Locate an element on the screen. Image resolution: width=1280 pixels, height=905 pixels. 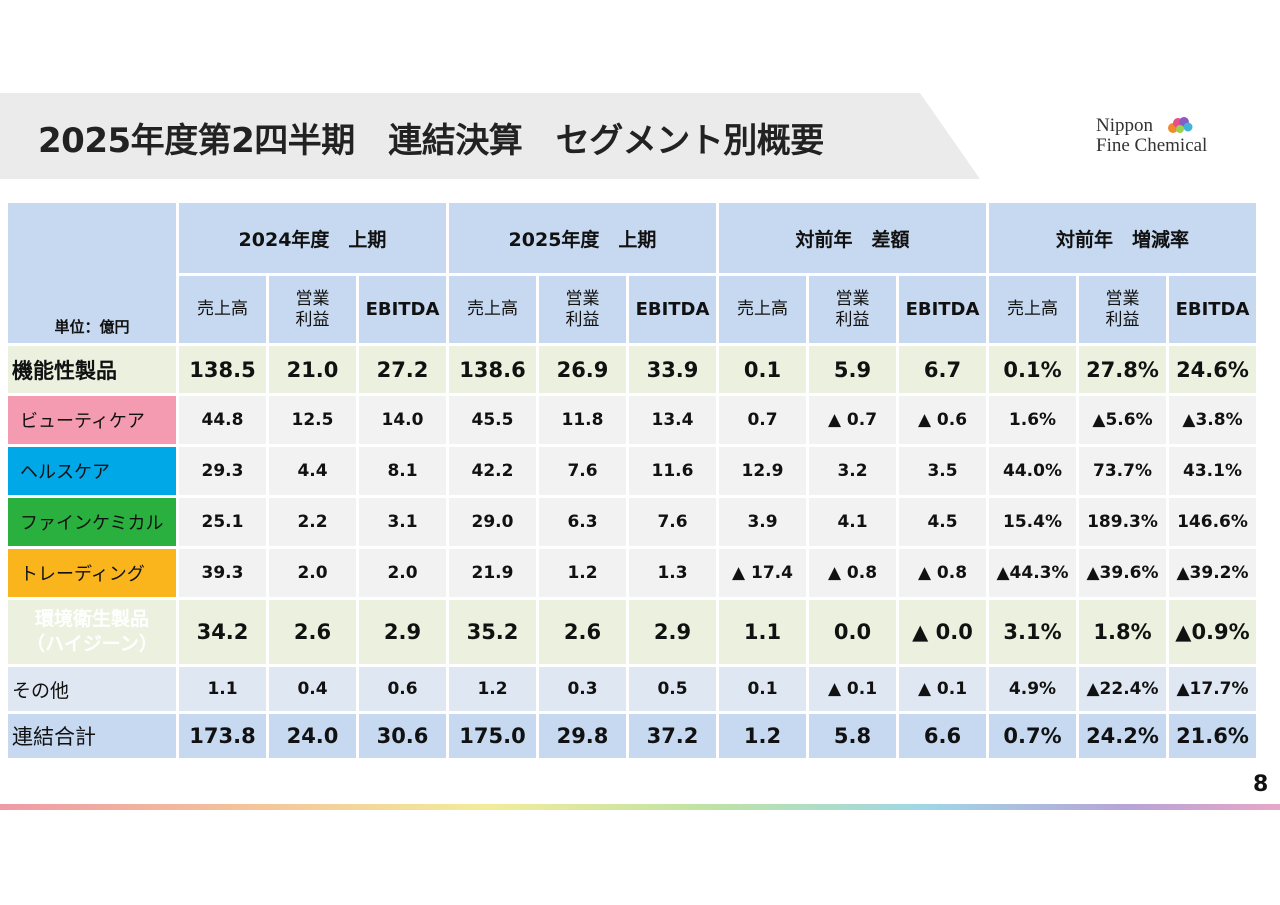
cell-yoy-rate-operating-profit: 1.8% is located at coordinates (1122, 632).